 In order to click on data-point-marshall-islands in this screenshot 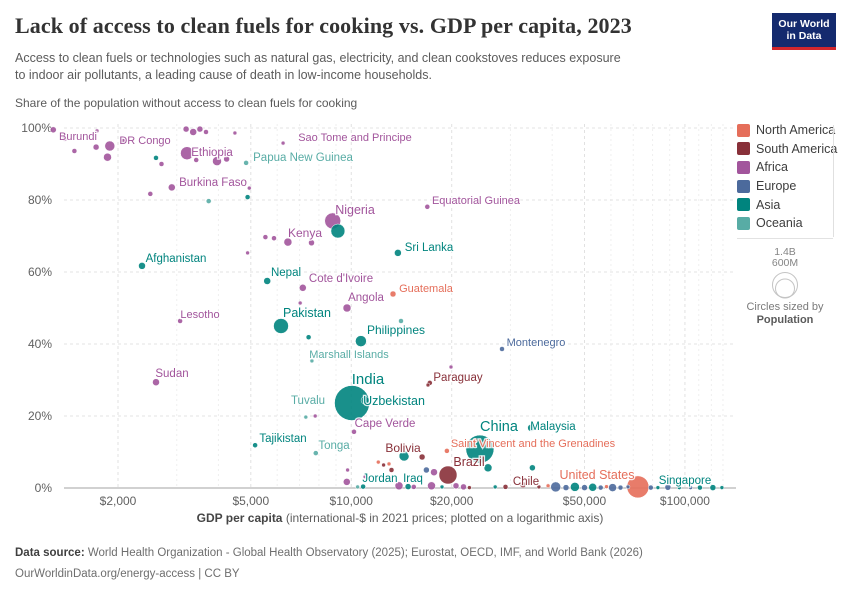, I will do `click(312, 361)`.